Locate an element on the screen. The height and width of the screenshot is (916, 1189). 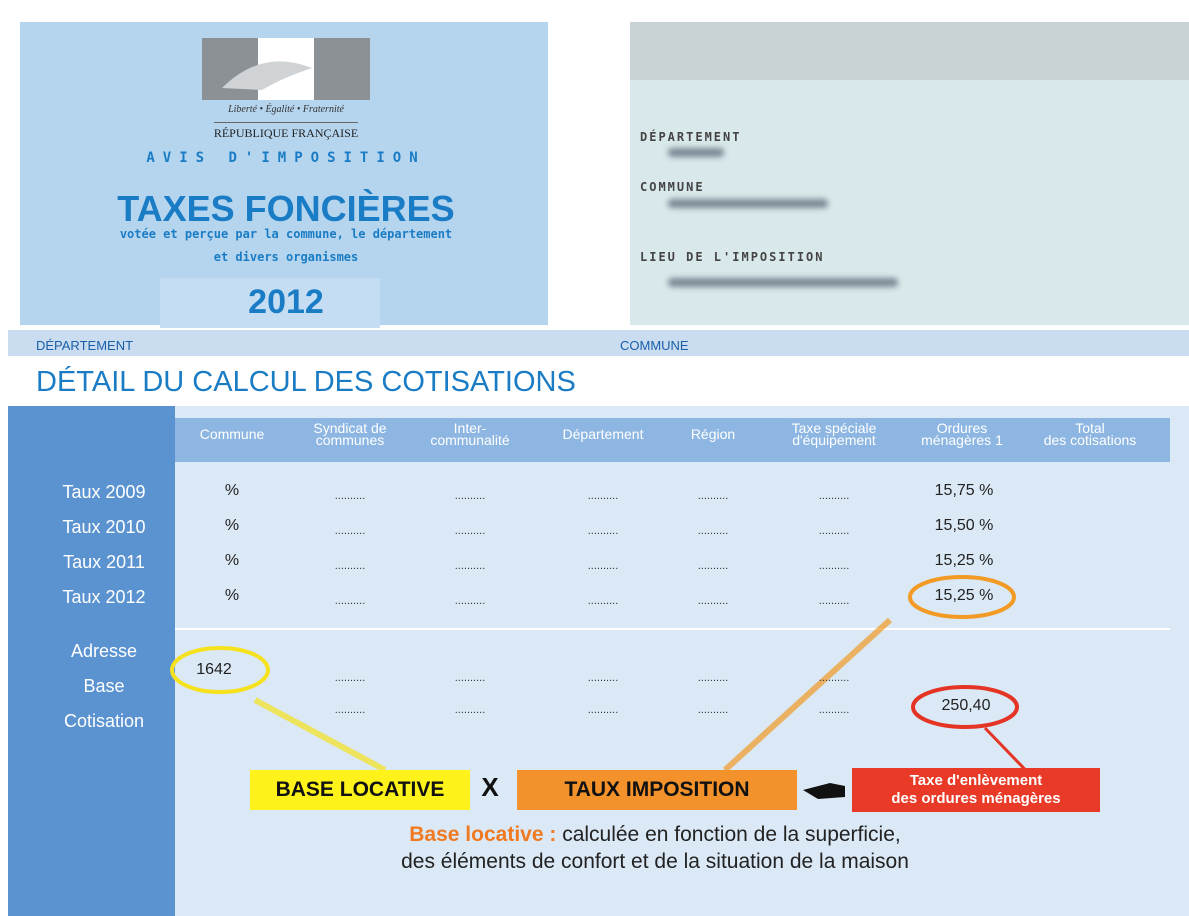
field-label: DÉPARTEMENT is located at coordinates (691, 137).